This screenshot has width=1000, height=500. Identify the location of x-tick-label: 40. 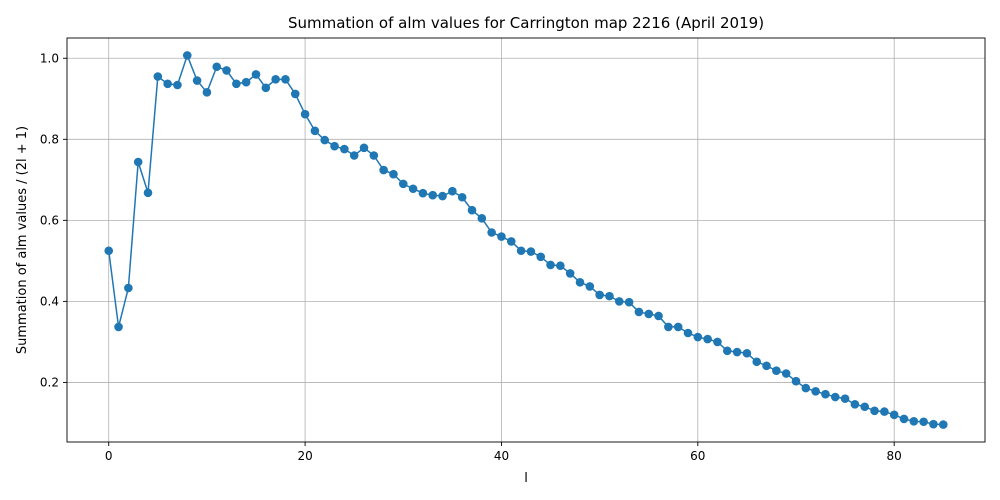
(501, 456).